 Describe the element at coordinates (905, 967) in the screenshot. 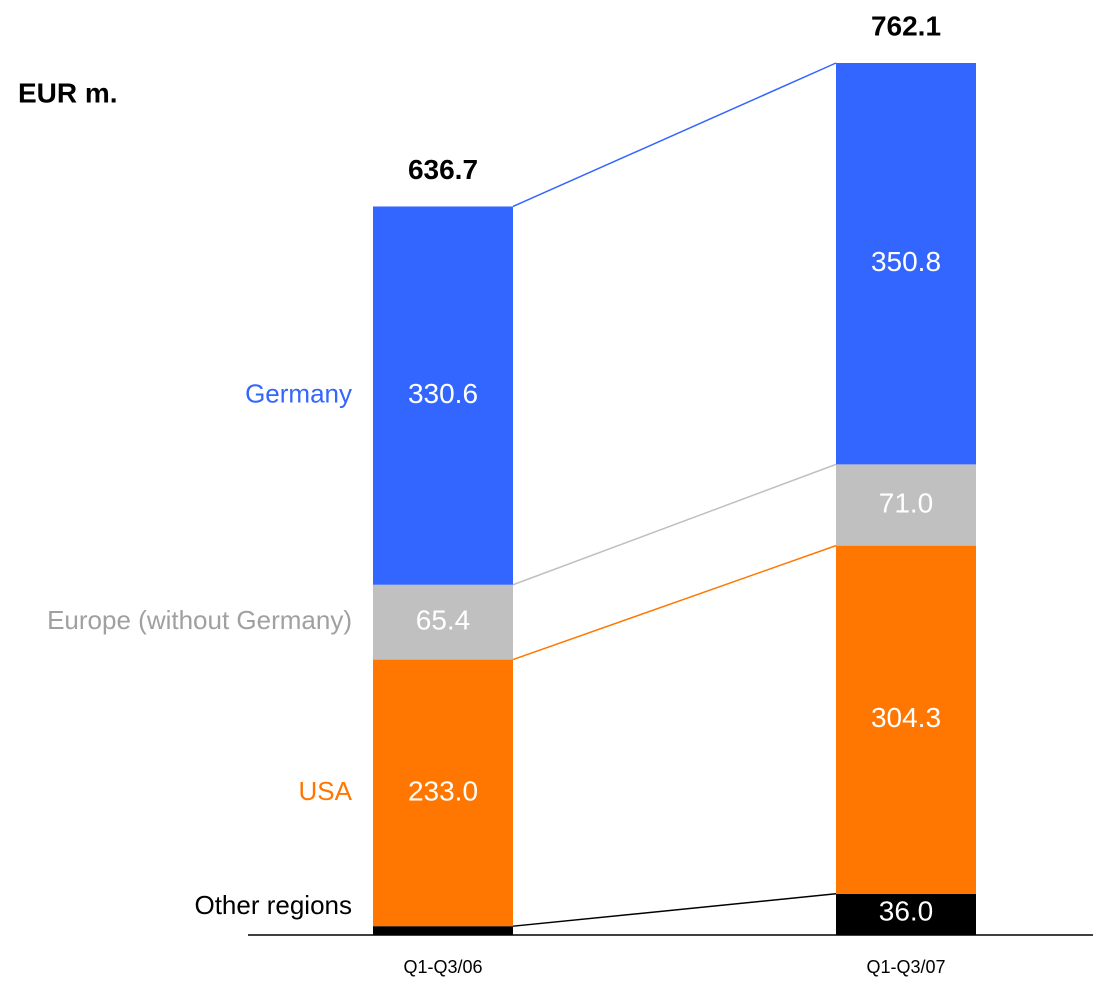

I see `x-tick-label: Q1-Q3/07` at that location.